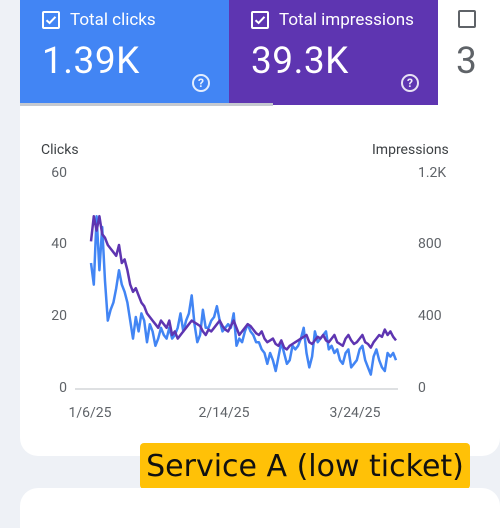  Describe the element at coordinates (59, 173) in the screenshot. I see `left-tick: 60` at that location.